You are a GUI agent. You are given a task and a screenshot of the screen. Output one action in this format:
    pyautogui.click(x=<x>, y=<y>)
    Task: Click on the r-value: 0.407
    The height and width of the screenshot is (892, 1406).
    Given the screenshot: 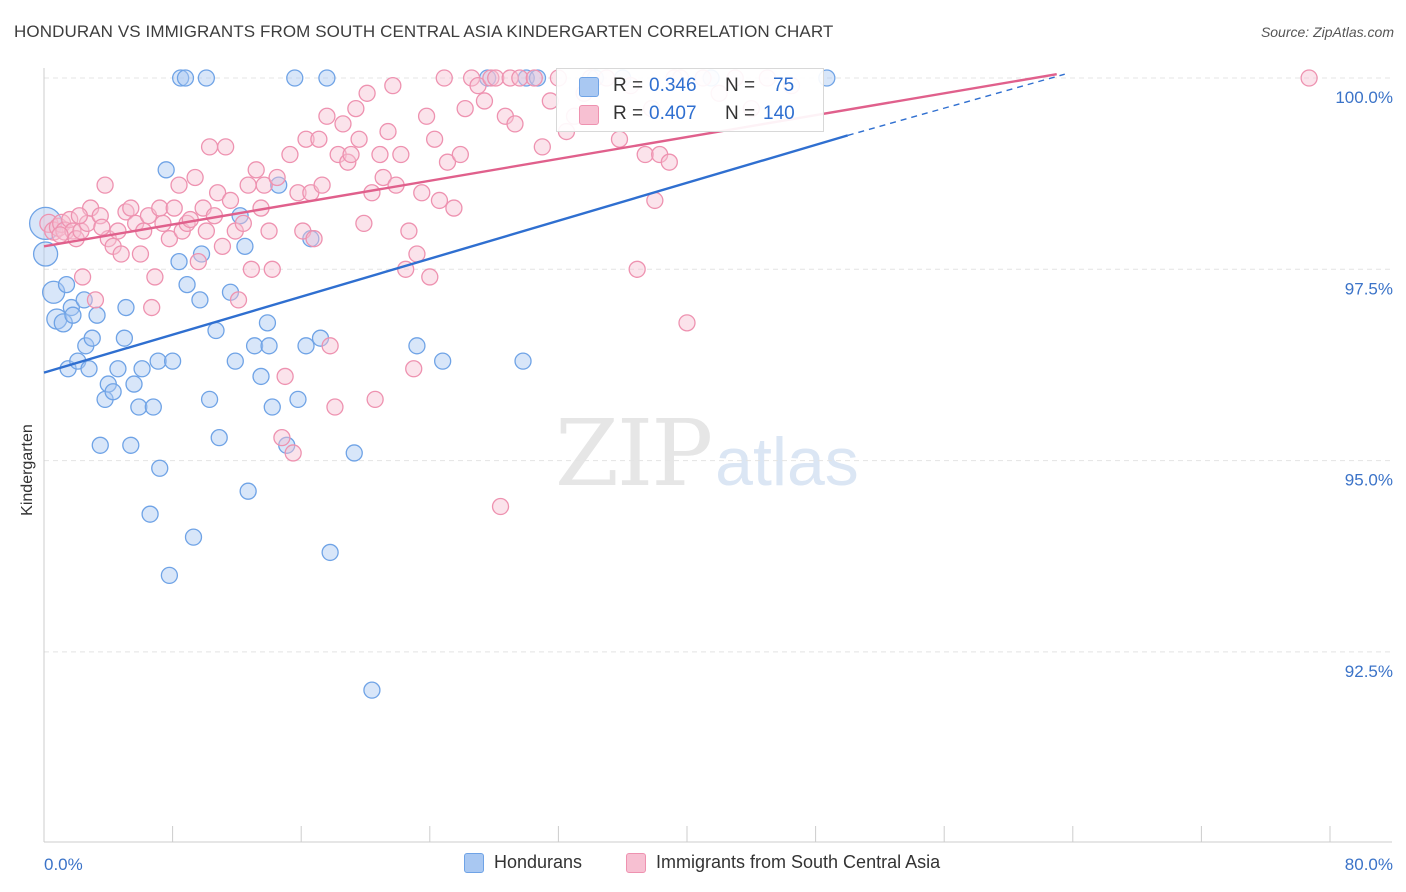 What is the action you would take?
    pyautogui.click(x=673, y=113)
    